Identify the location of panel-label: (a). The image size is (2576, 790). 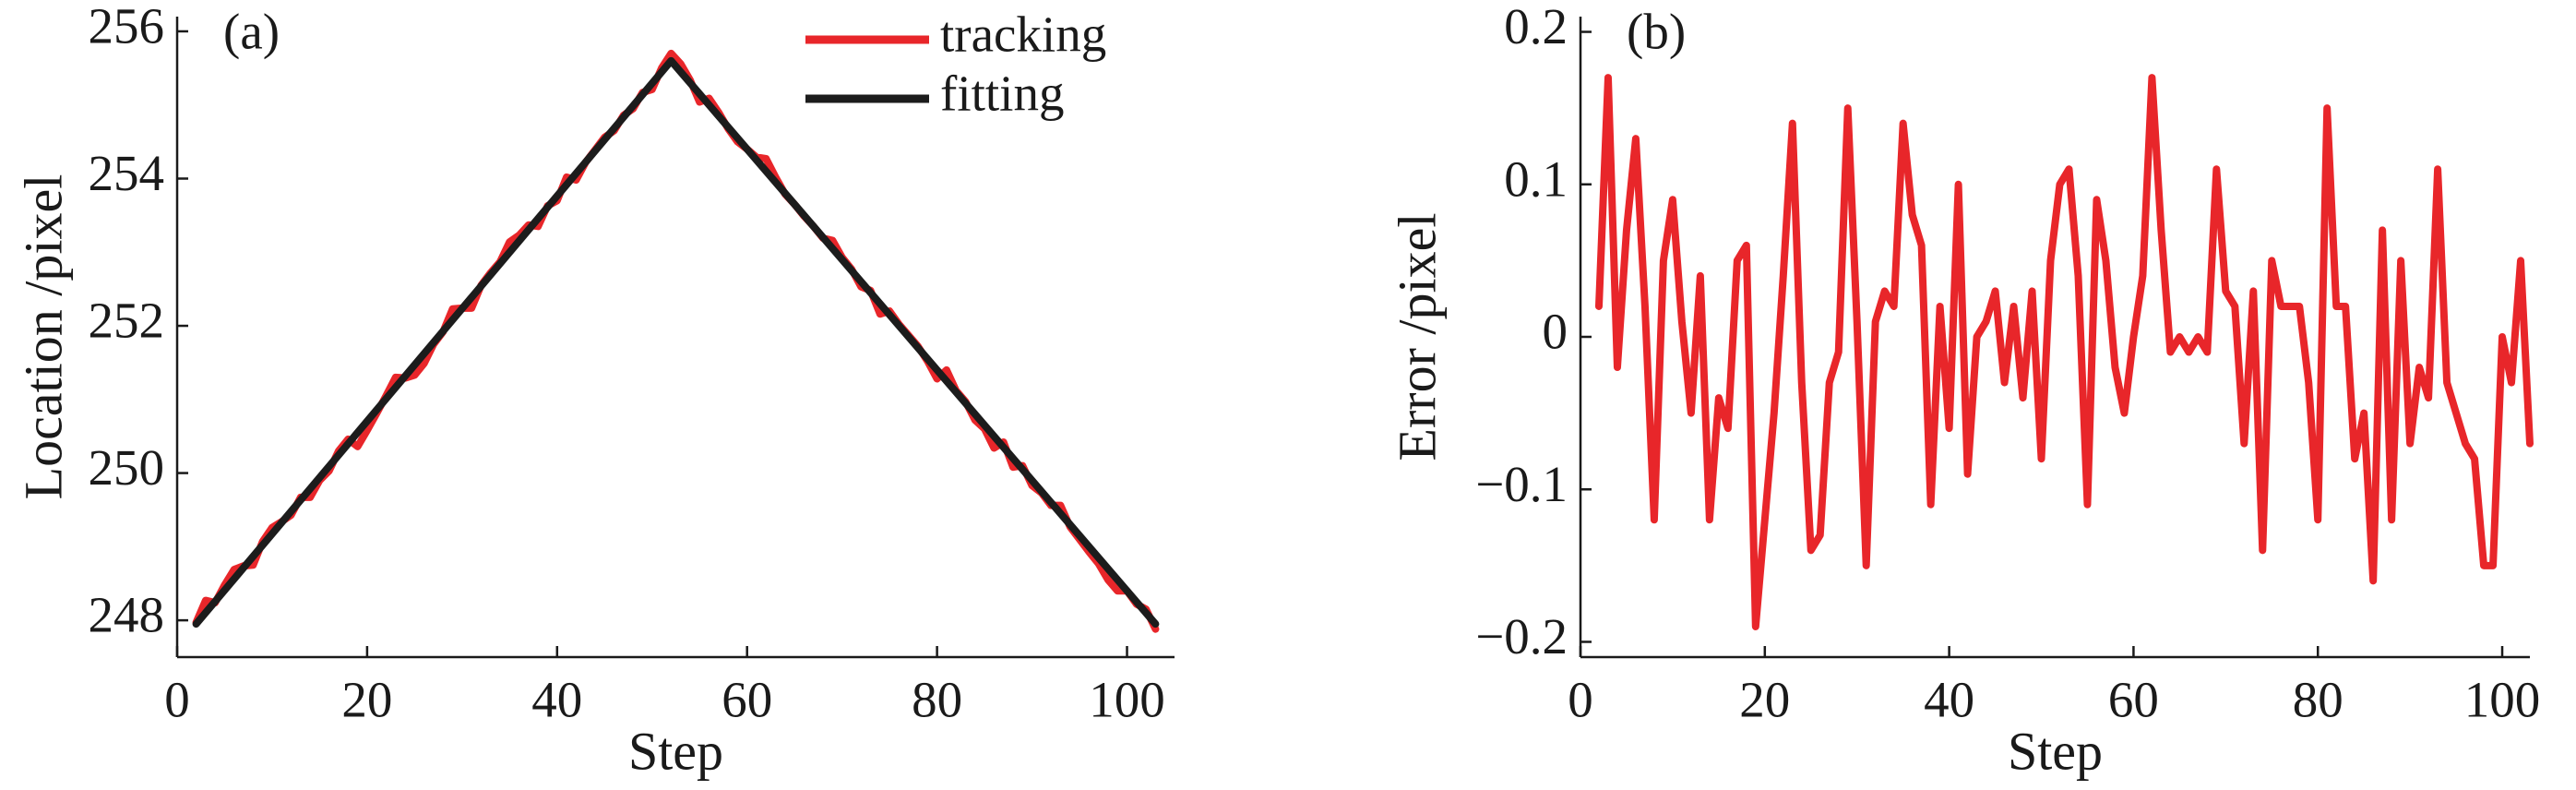
(251, 32).